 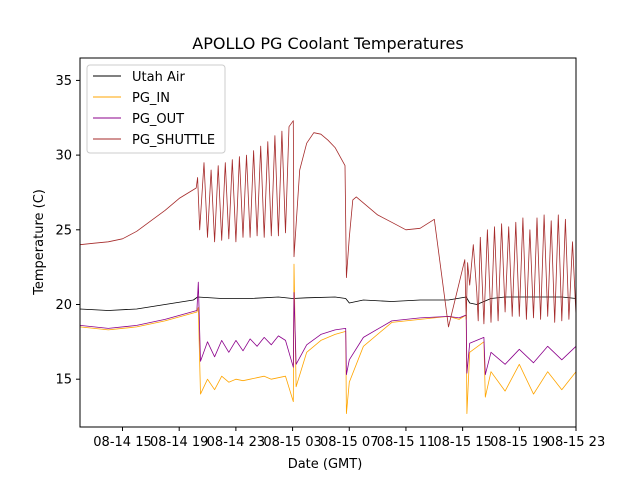 What do you see at coordinates (63, 81) in the screenshot?
I see `y-tick-label: 35` at bounding box center [63, 81].